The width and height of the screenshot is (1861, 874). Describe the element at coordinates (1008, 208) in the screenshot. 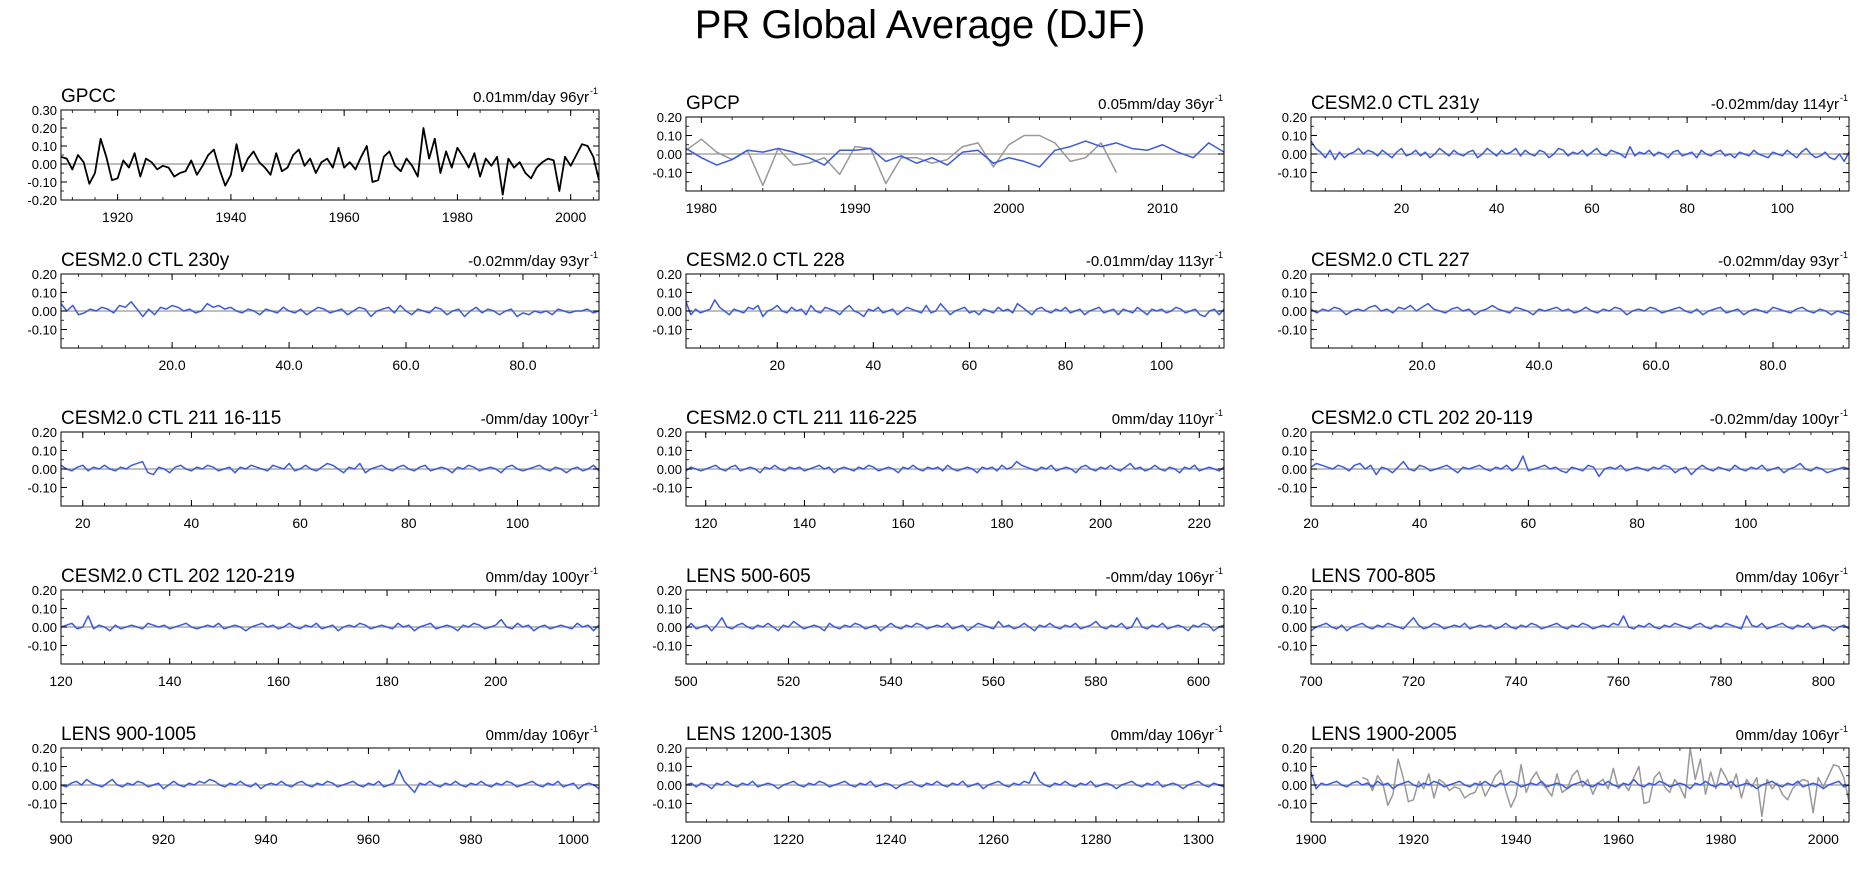

I see `x-tick-label: 2000` at that location.